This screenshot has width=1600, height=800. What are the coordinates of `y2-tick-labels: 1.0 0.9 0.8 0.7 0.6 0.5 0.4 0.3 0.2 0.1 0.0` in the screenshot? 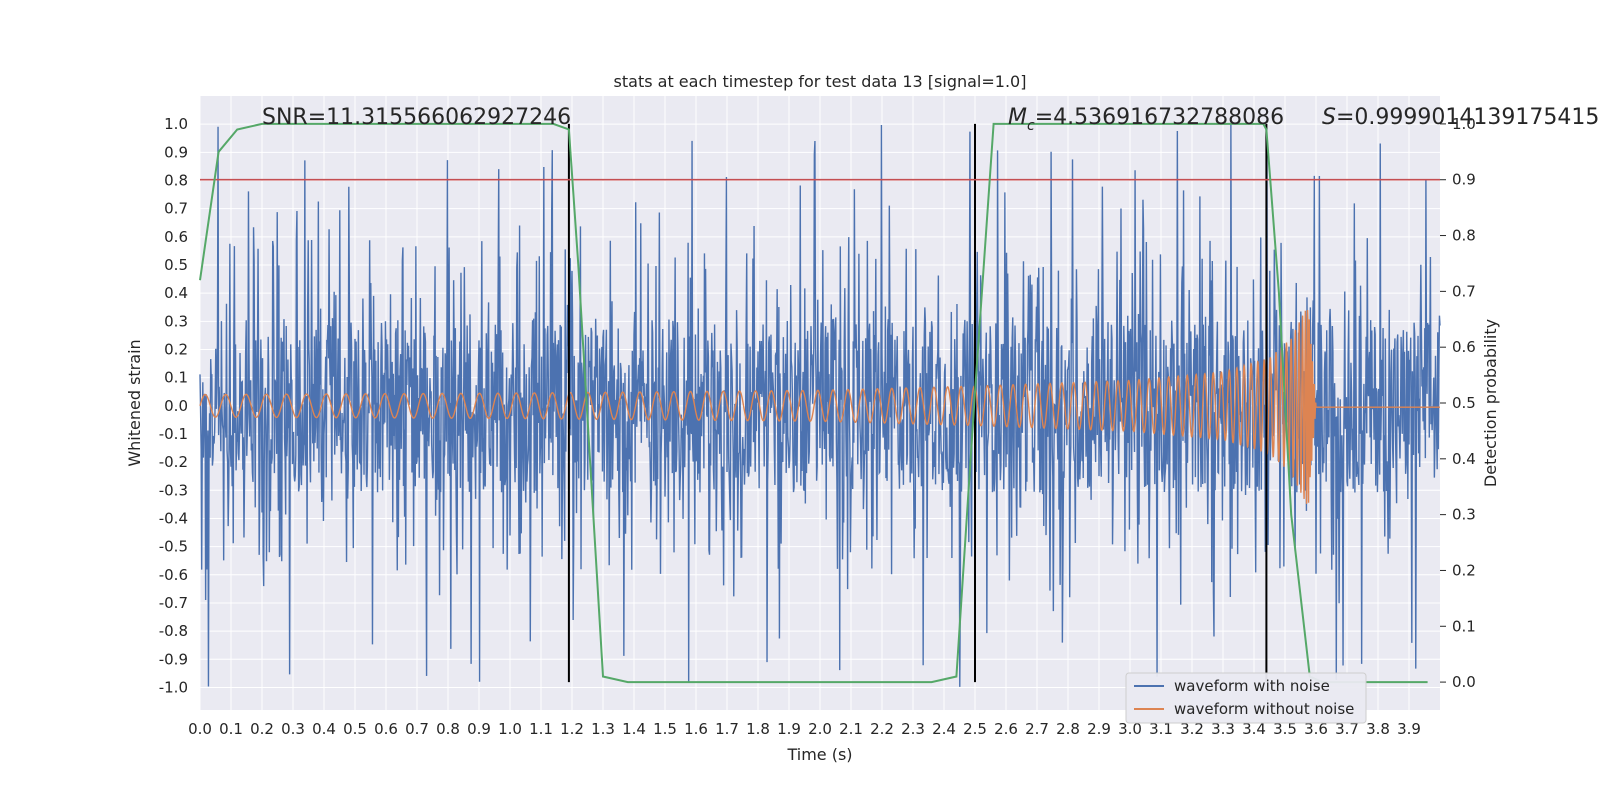 It's located at (1458, 403).